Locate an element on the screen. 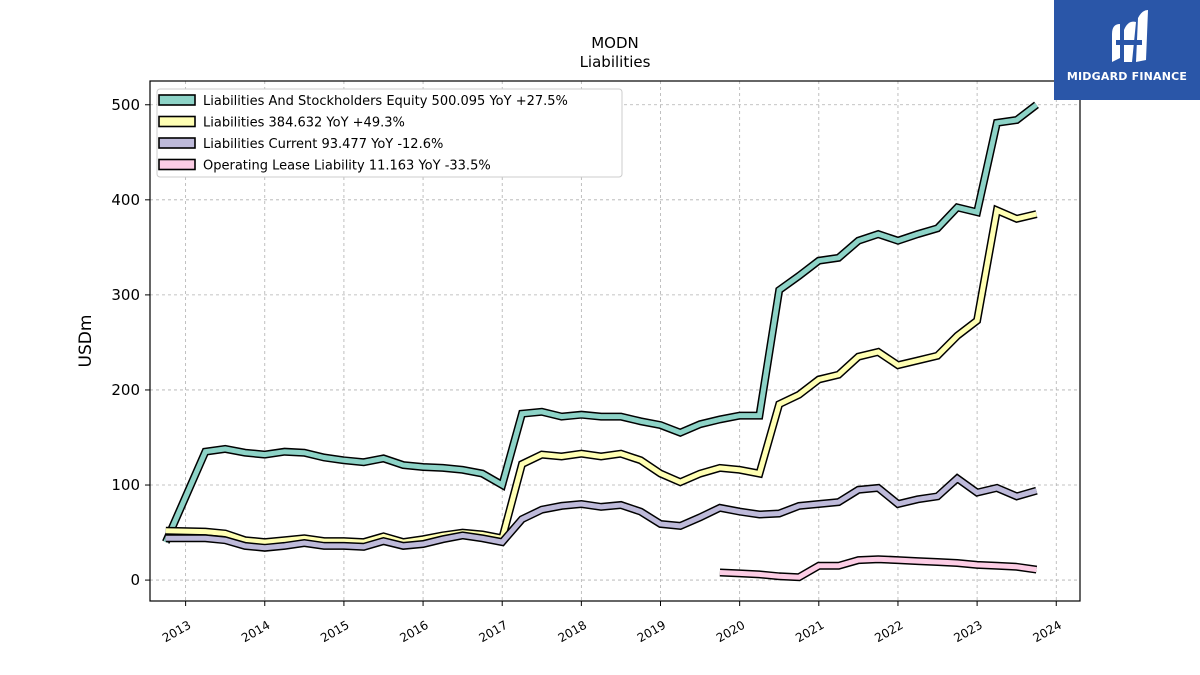 Image resolution: width=1200 pixels, height=675 pixels. y-tick-label: 300 is located at coordinates (125, 295).